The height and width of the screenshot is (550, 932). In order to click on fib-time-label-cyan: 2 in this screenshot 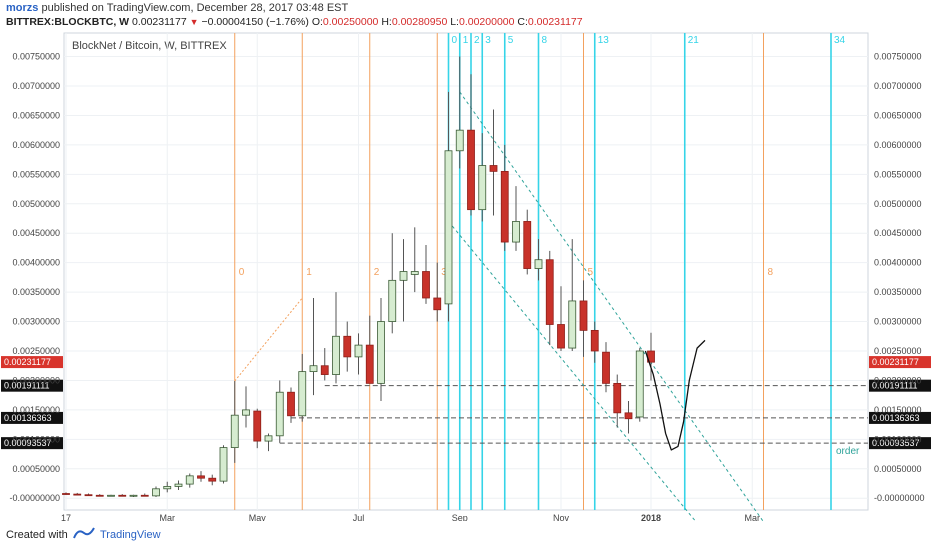, I will do `click(477, 40)`.